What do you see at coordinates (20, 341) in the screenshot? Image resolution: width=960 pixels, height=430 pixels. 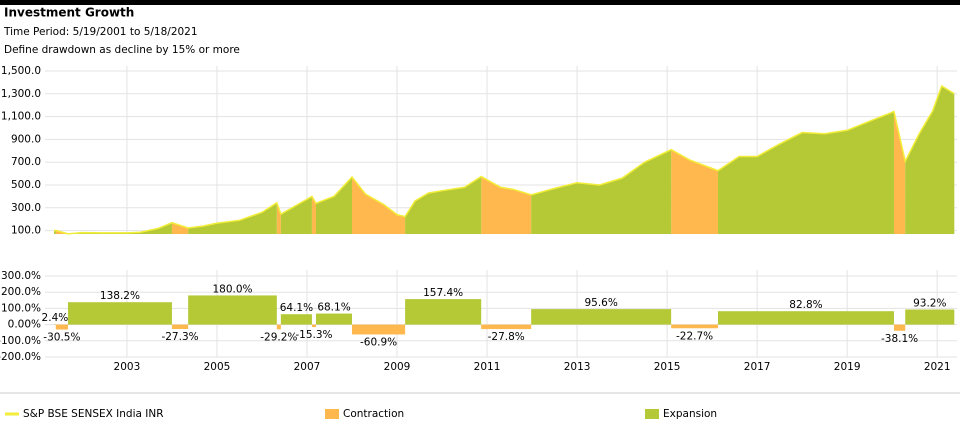 I see `y-tick-label: -100.0%` at bounding box center [20, 341].